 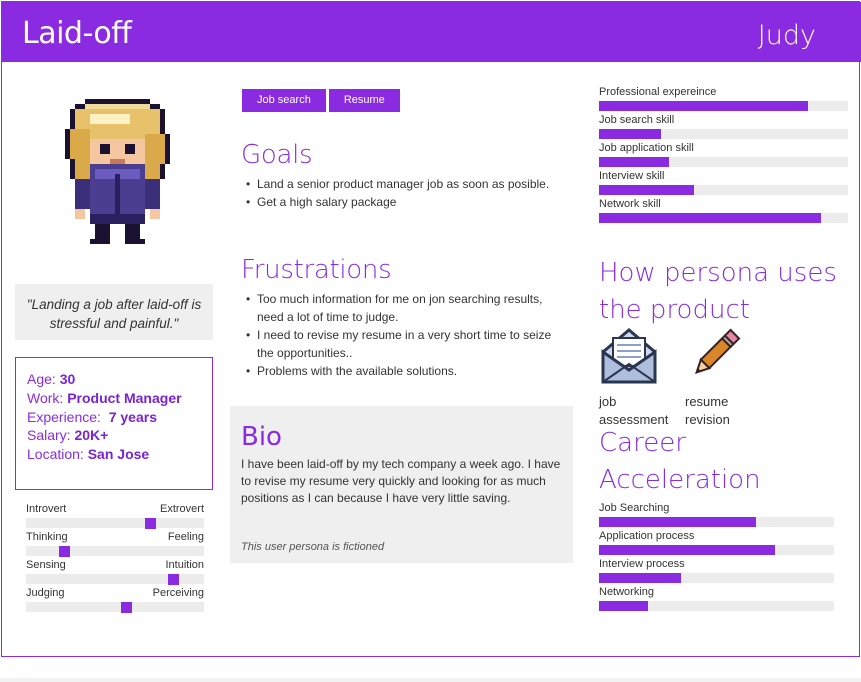 I want to click on demo-location: Location: San Jose, so click(x=88, y=454).